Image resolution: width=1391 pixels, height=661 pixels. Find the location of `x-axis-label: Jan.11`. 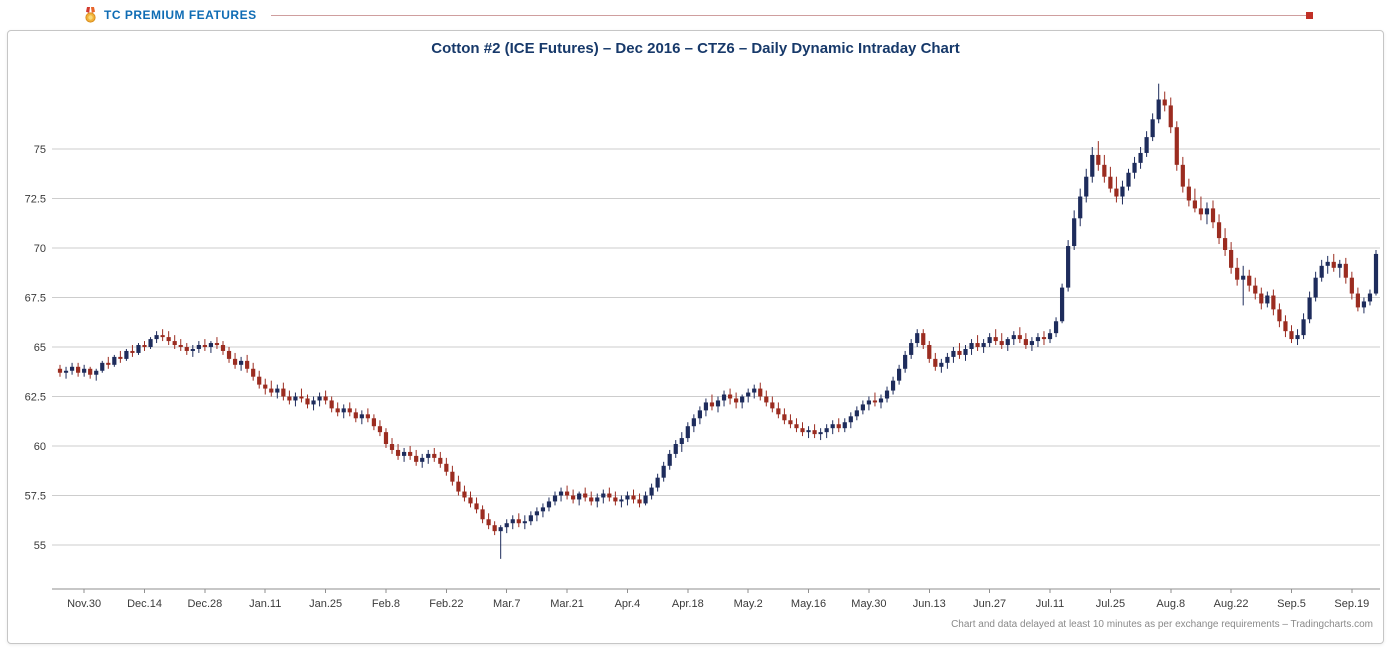

x-axis-label: Jan.11 is located at coordinates (265, 604).